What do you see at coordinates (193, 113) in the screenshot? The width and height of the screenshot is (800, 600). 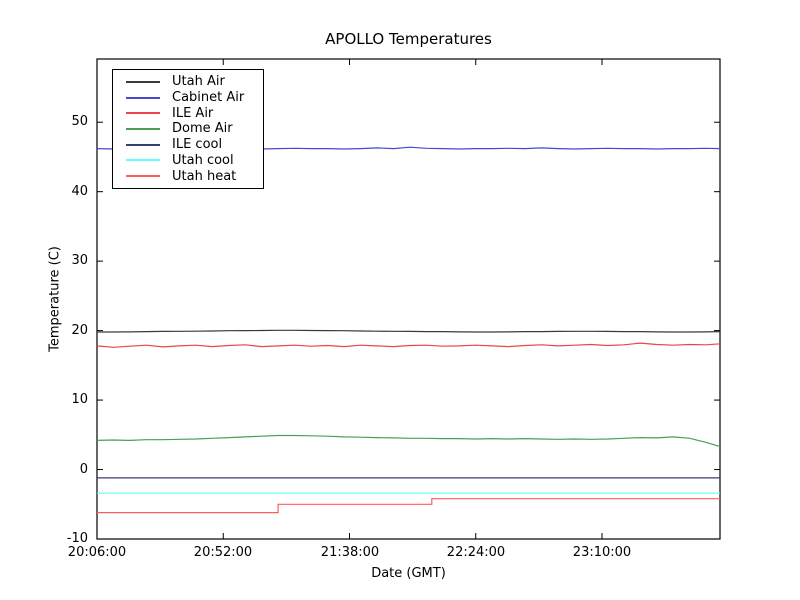 I see `legend-label: ILE Air` at bounding box center [193, 113].